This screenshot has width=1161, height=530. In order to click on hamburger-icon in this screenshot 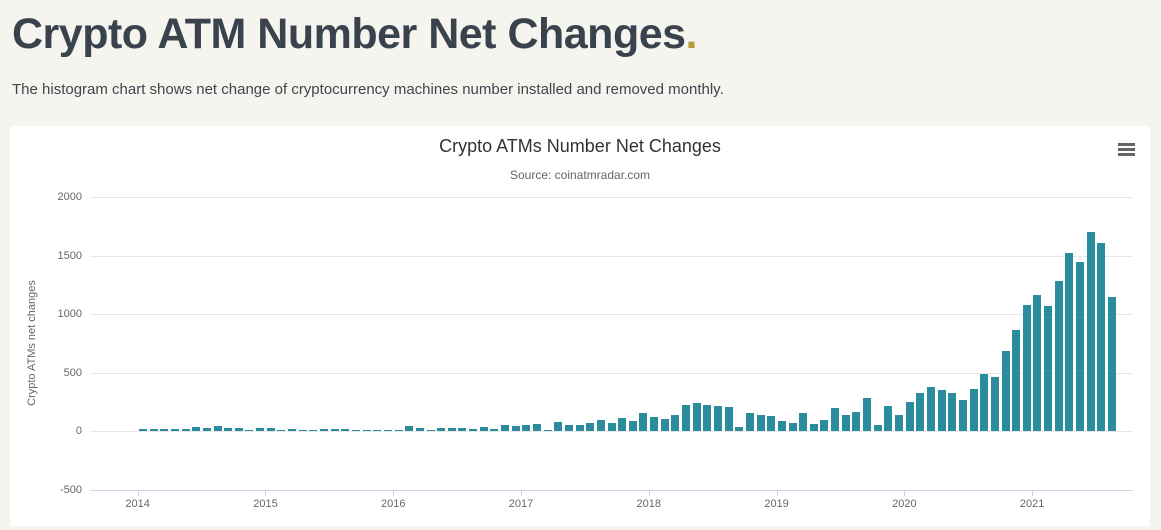, I will do `click(1126, 149)`.